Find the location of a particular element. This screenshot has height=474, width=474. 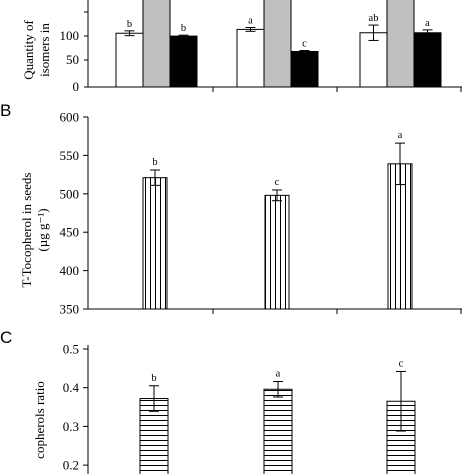

panel-a-ylabel-line2: isomers in is located at coordinates (44, 50).